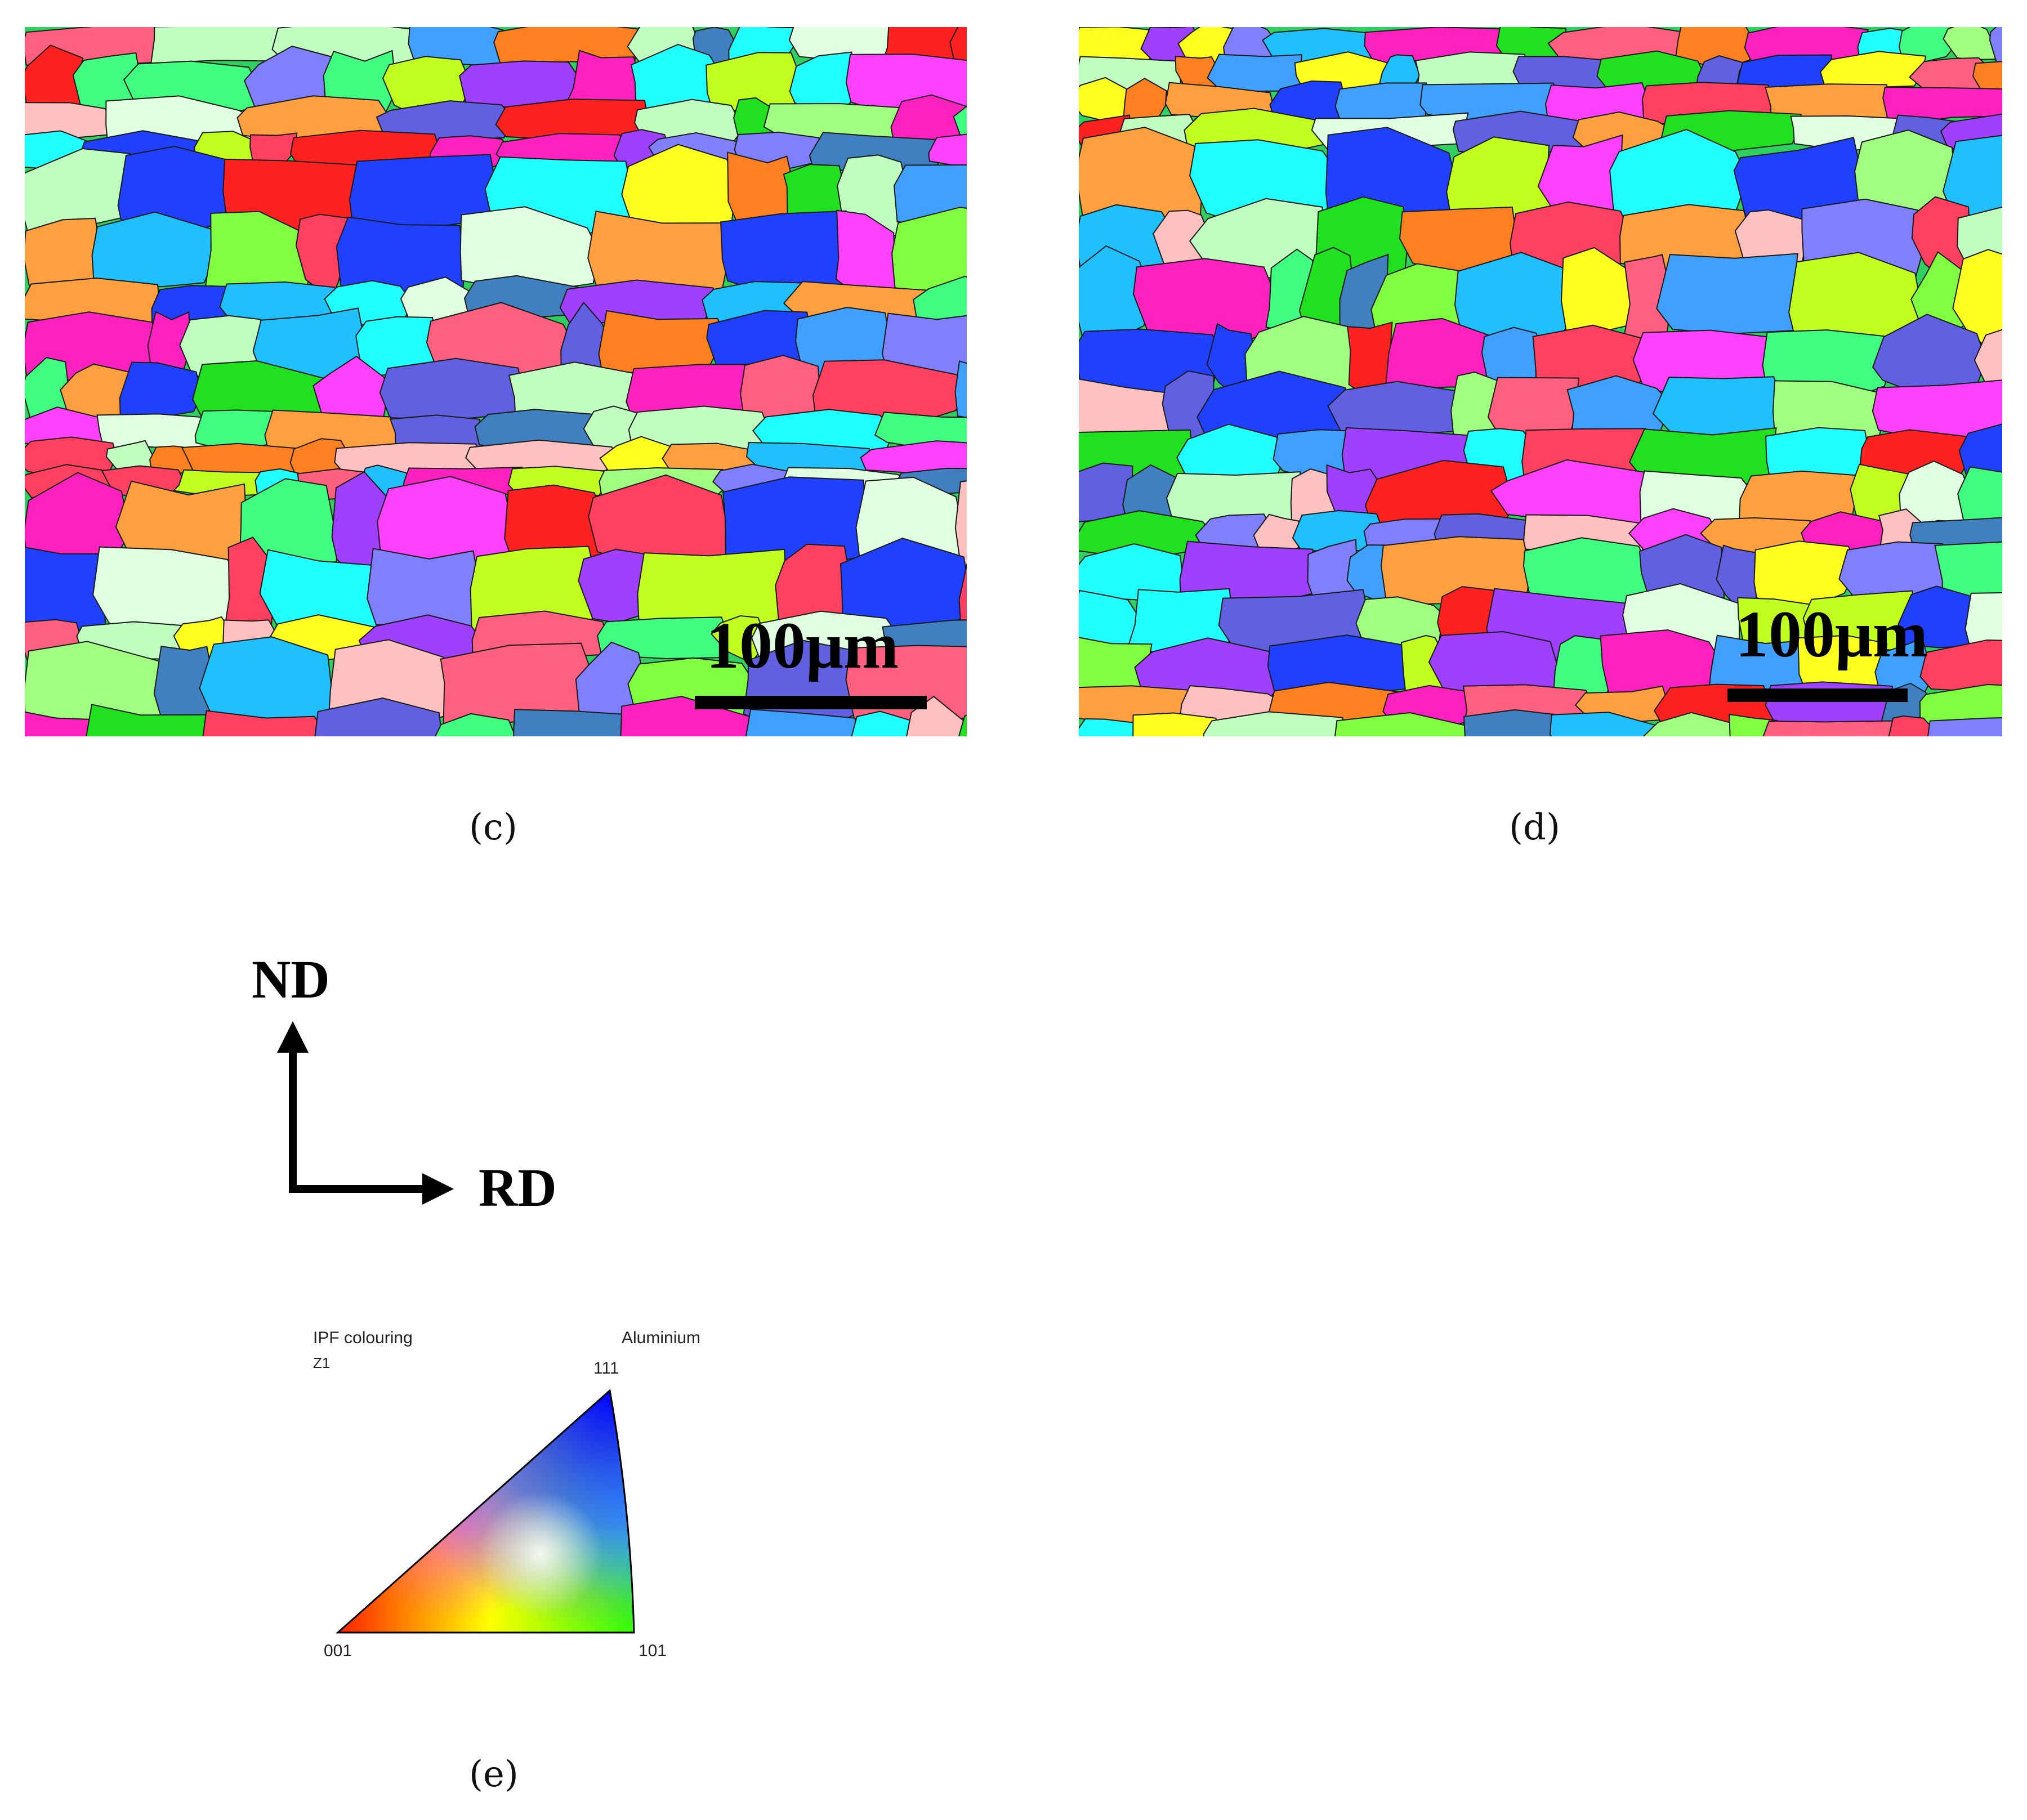 Image resolution: width=2027 pixels, height=1820 pixels. What do you see at coordinates (493, 827) in the screenshot?
I see `caption-c: (c)` at bounding box center [493, 827].